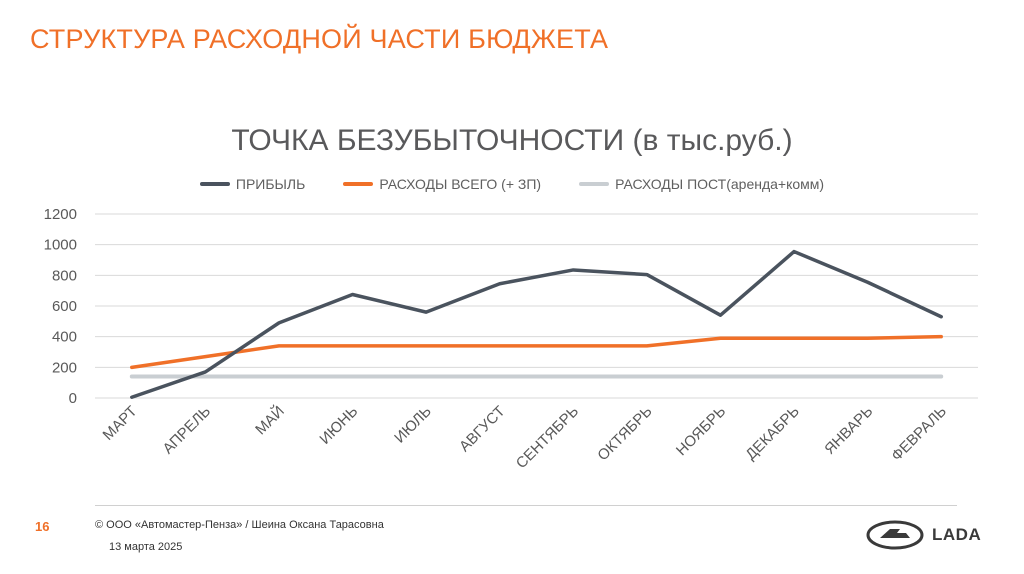  I want to click on x-tick-label: ФЕВРАЛЬ, so click(919, 434).